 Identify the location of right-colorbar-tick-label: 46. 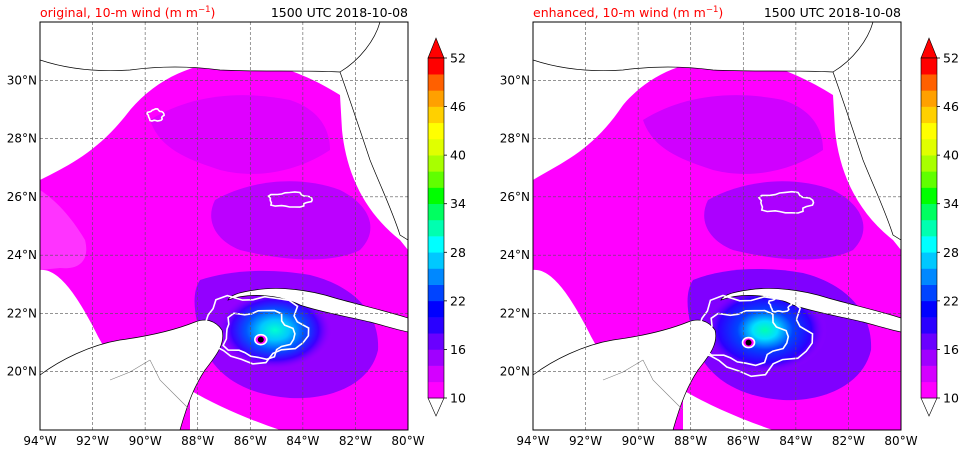
(951, 106).